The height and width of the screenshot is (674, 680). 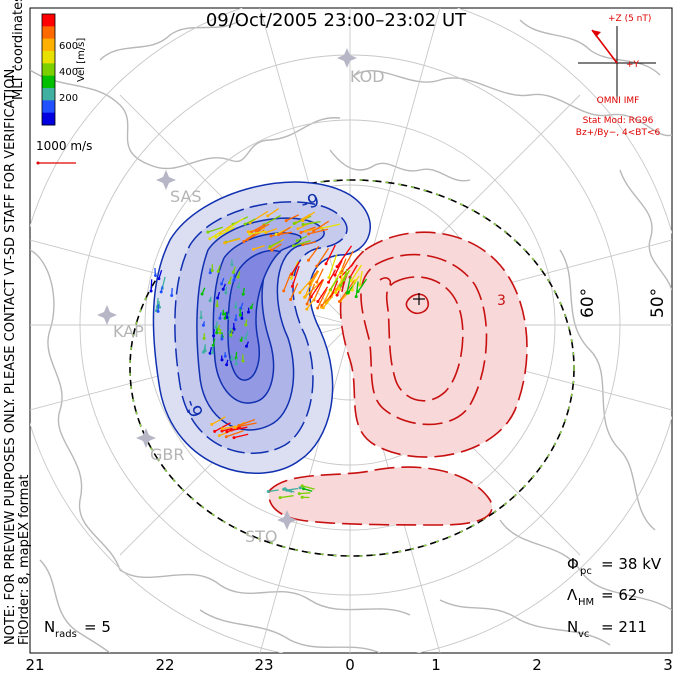 What do you see at coordinates (68, 46) in the screenshot?
I see `colorbar-tick: 600` at bounding box center [68, 46].